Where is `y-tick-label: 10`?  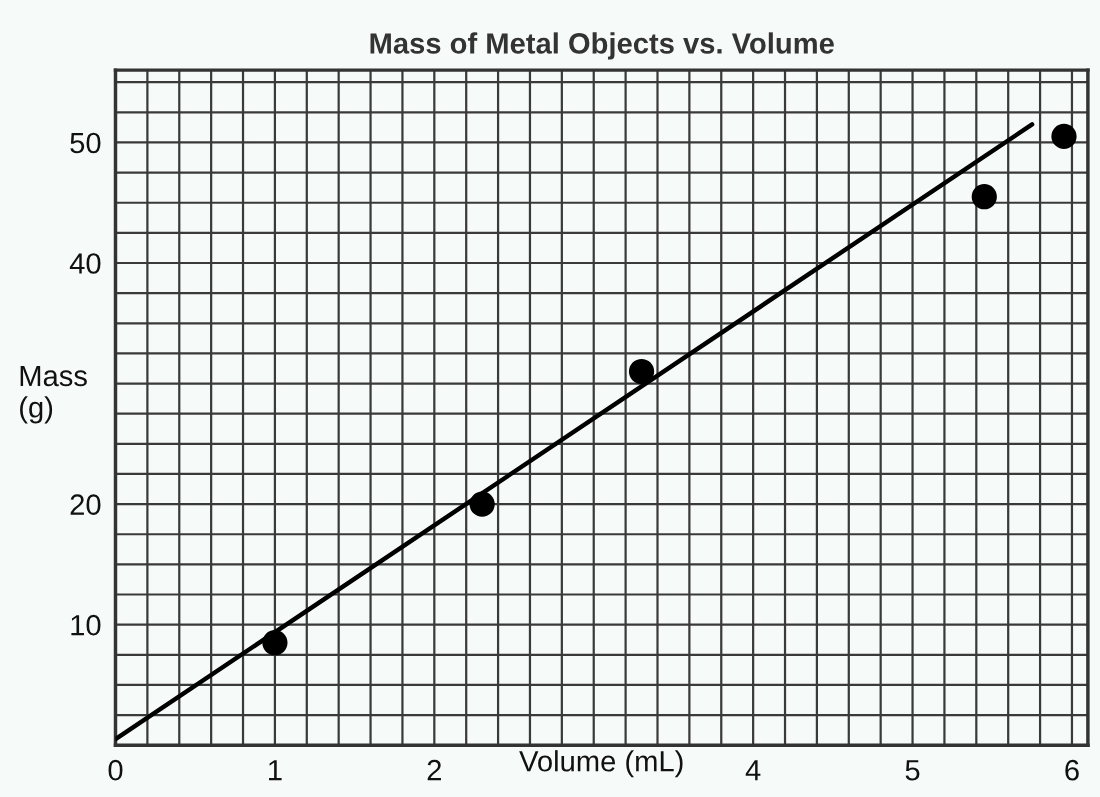
y-tick-label: 10 is located at coordinates (86, 625).